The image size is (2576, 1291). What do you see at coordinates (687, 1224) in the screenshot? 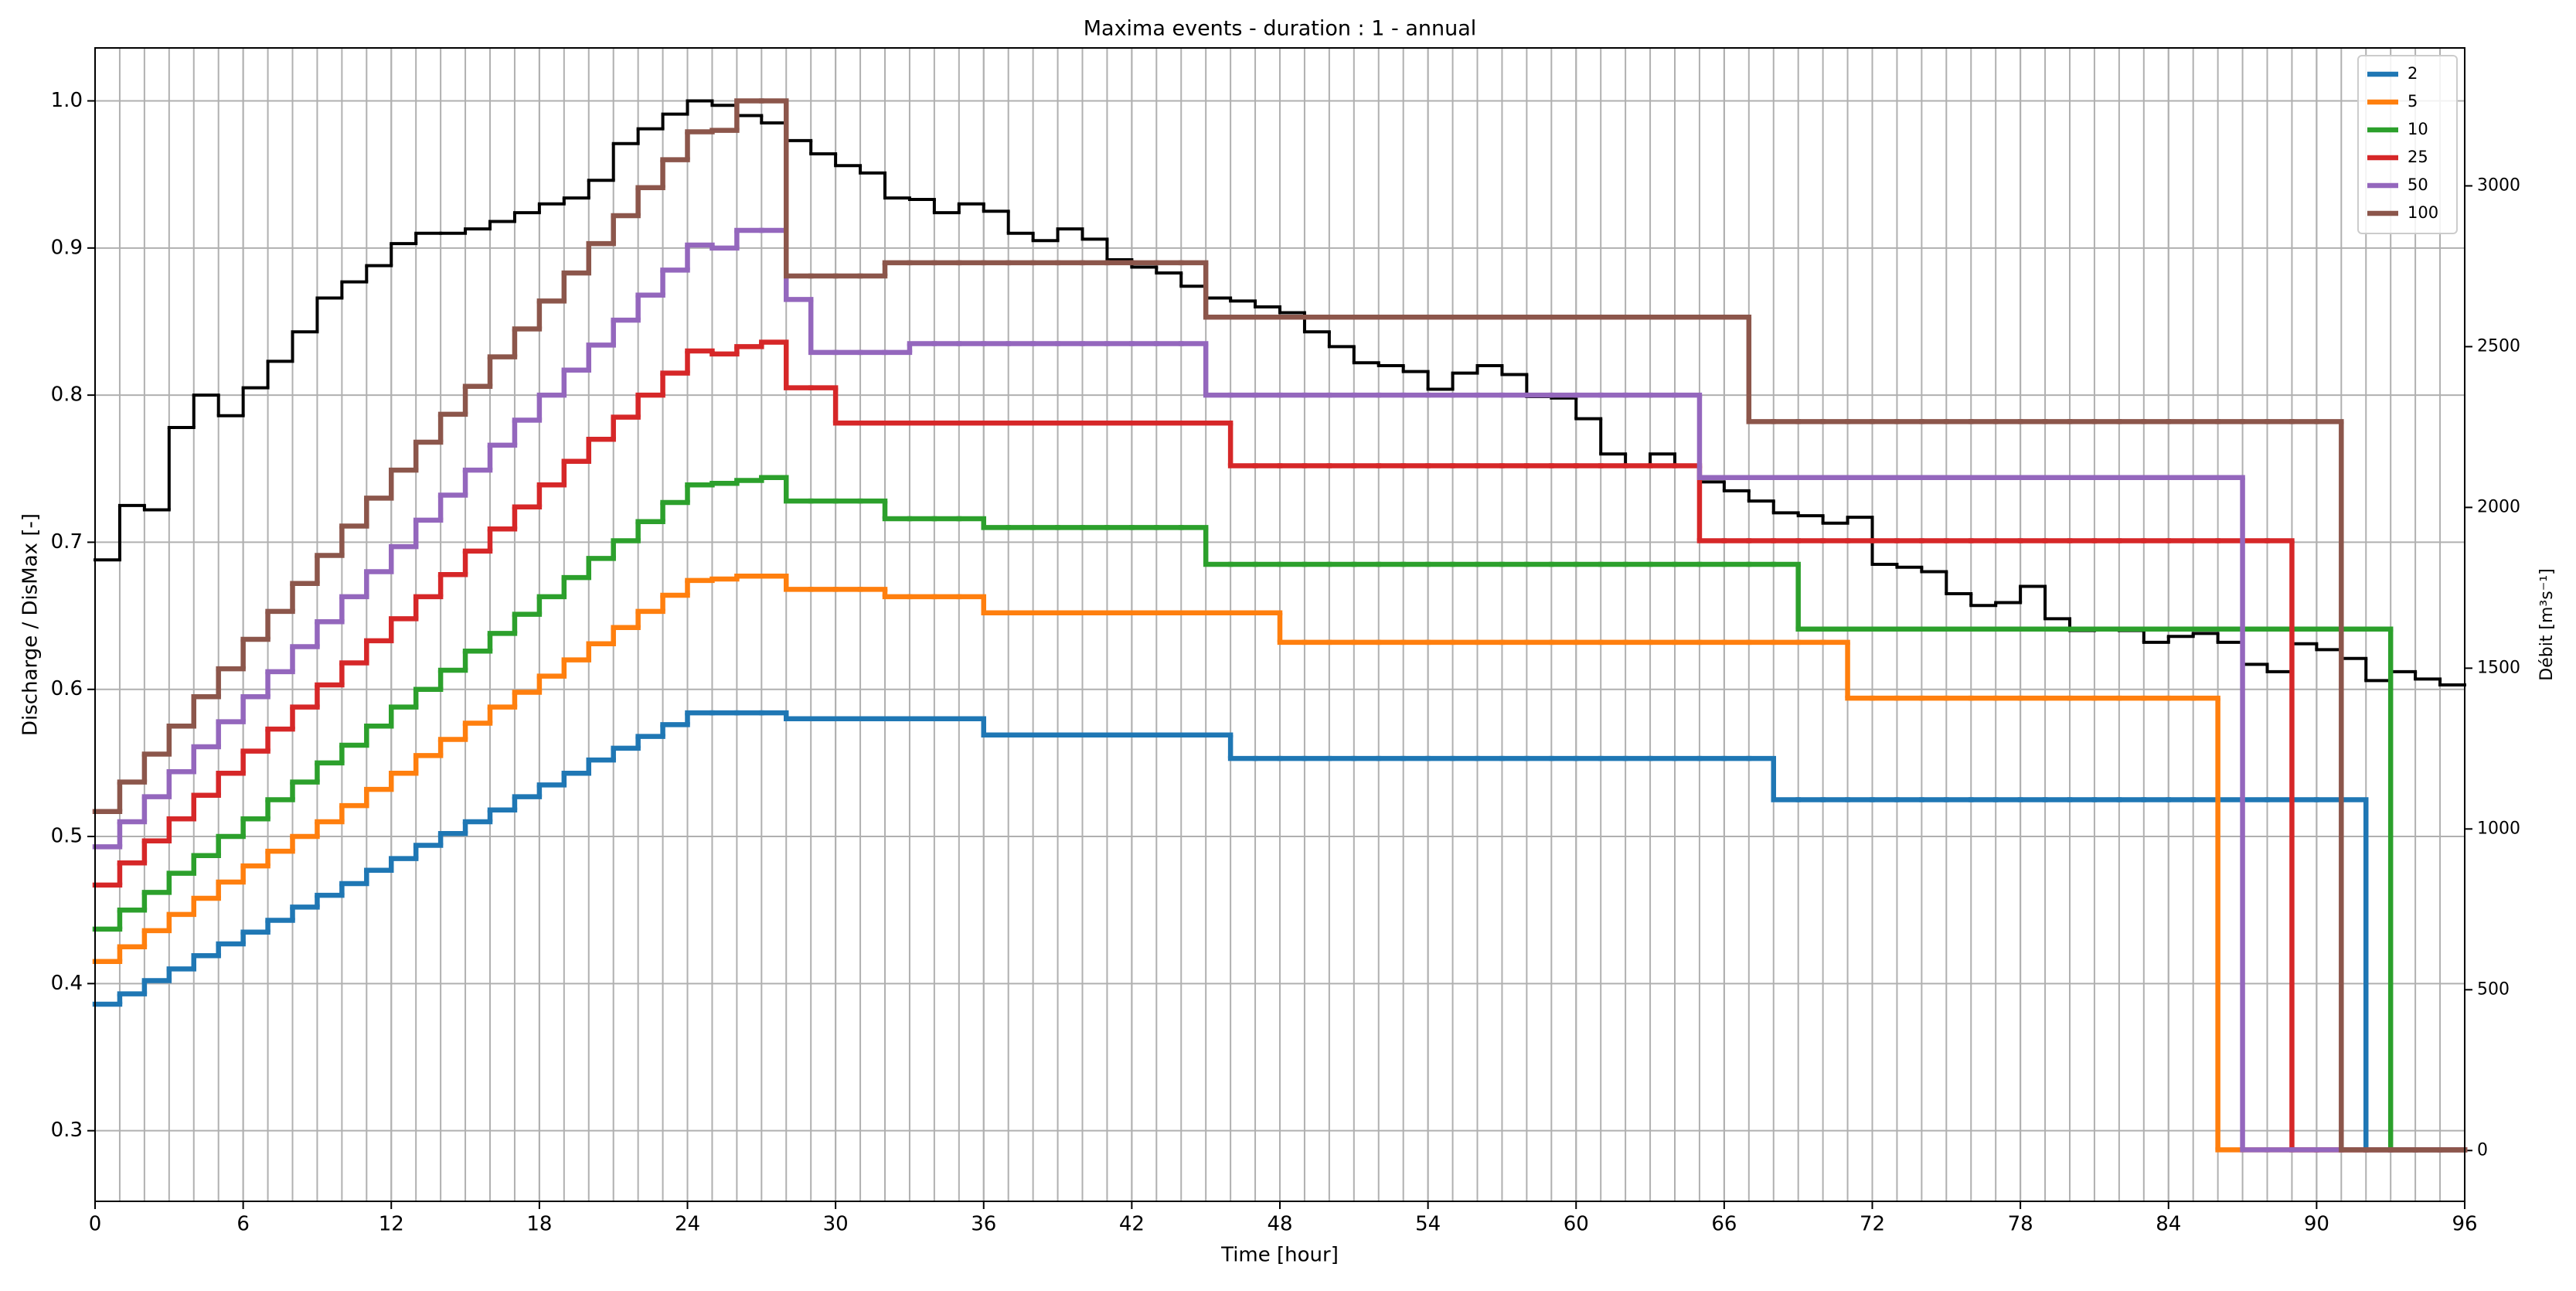
I see `x-tick-label: 24` at bounding box center [687, 1224].